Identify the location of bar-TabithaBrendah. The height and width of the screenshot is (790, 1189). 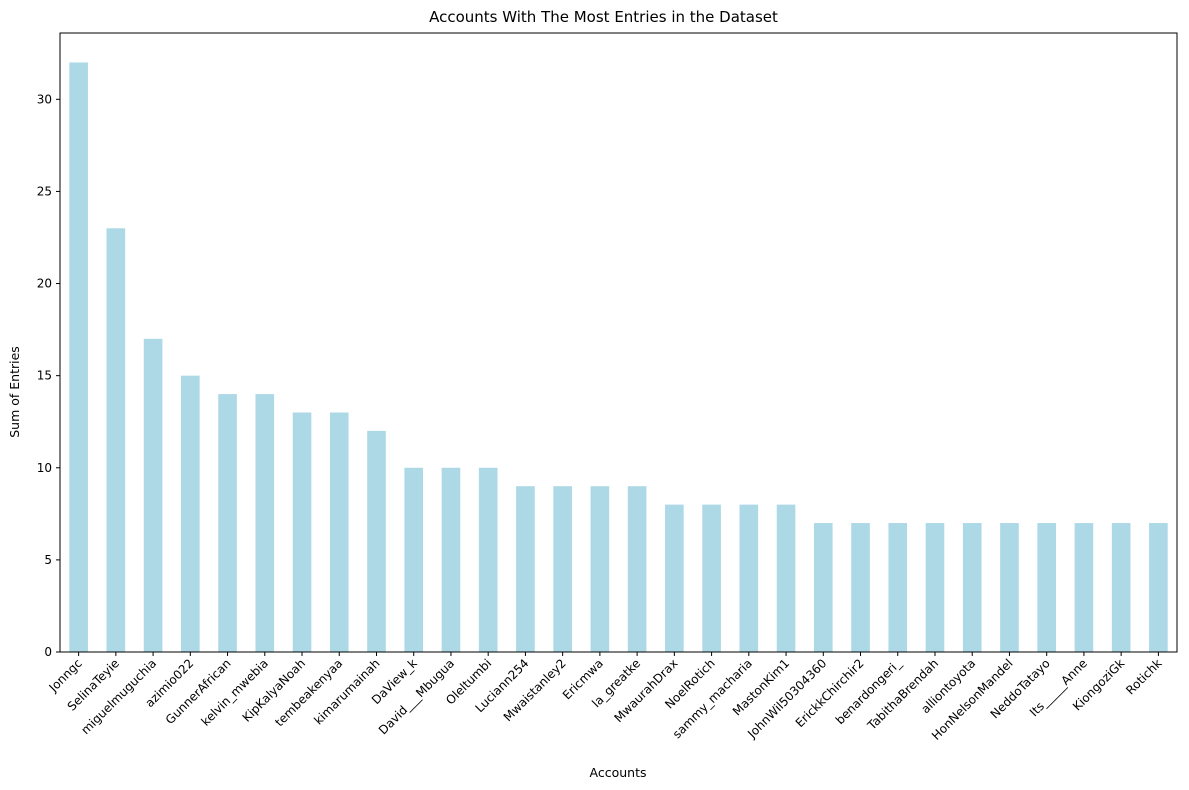
(935, 587).